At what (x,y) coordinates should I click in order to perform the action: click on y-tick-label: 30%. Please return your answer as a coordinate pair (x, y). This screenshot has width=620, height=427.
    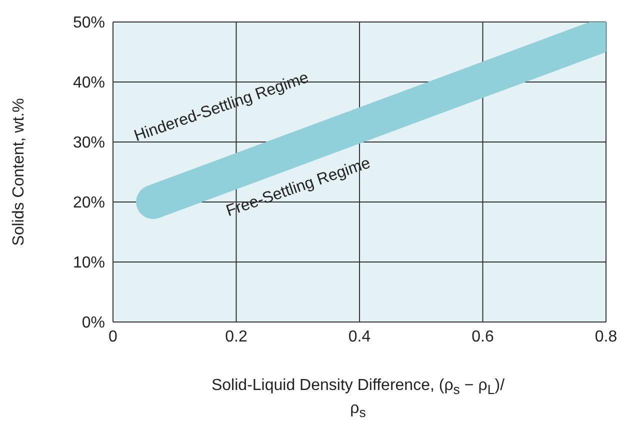
    Looking at the image, I should click on (88, 143).